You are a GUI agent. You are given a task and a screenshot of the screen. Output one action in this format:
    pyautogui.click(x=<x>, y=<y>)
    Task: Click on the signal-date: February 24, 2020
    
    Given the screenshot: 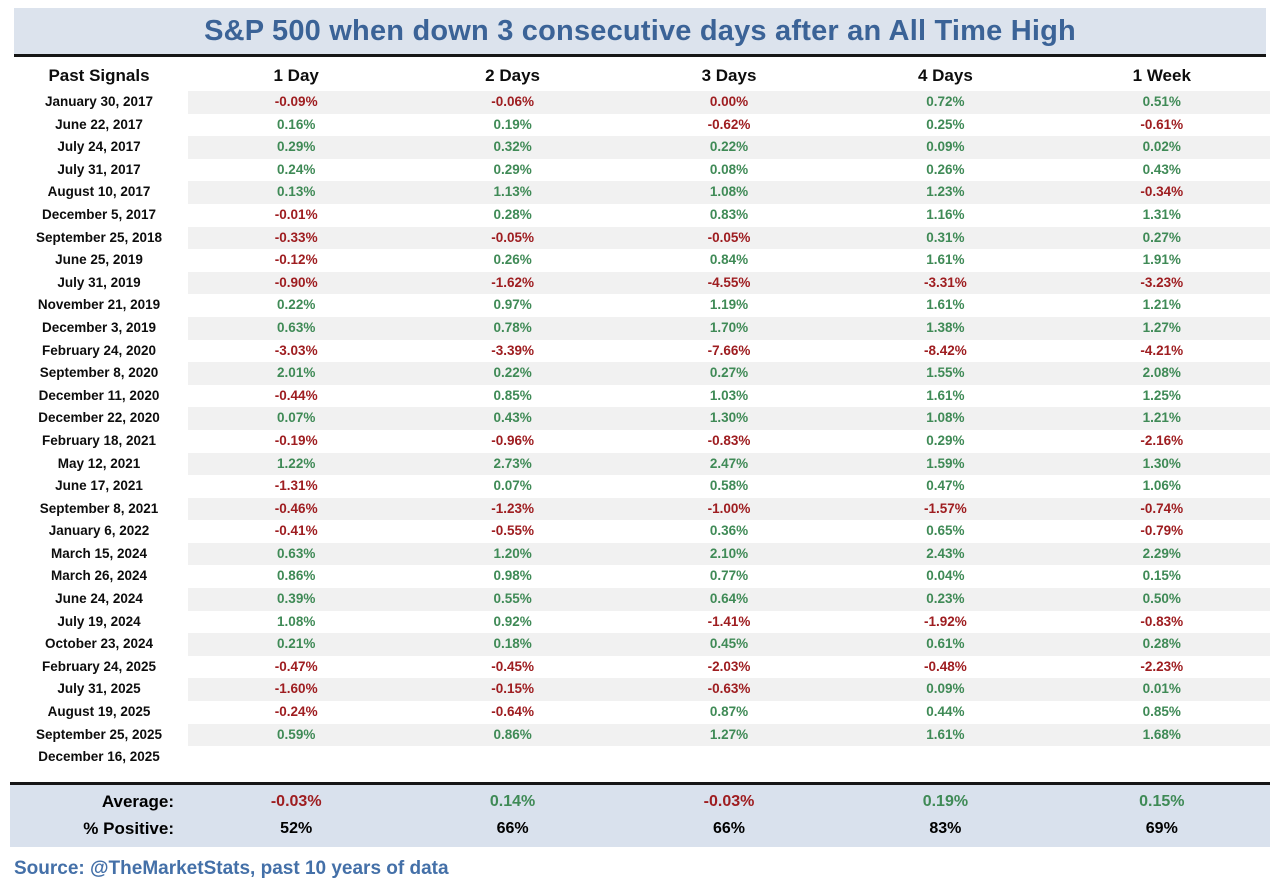 What is the action you would take?
    pyautogui.click(x=99, y=350)
    